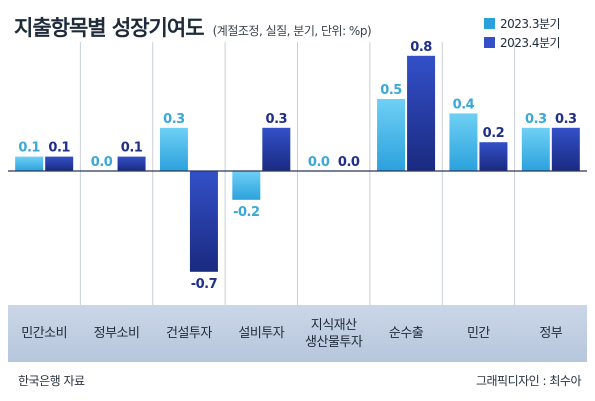  I want to click on data-label-series-1: 0.5, so click(391, 90).